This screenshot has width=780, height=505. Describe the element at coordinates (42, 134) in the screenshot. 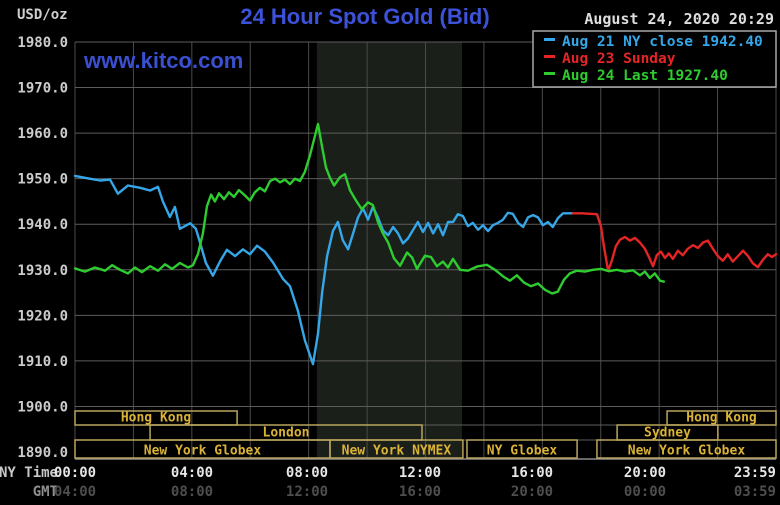

I see `price-axis-label: 1960.0` at that location.